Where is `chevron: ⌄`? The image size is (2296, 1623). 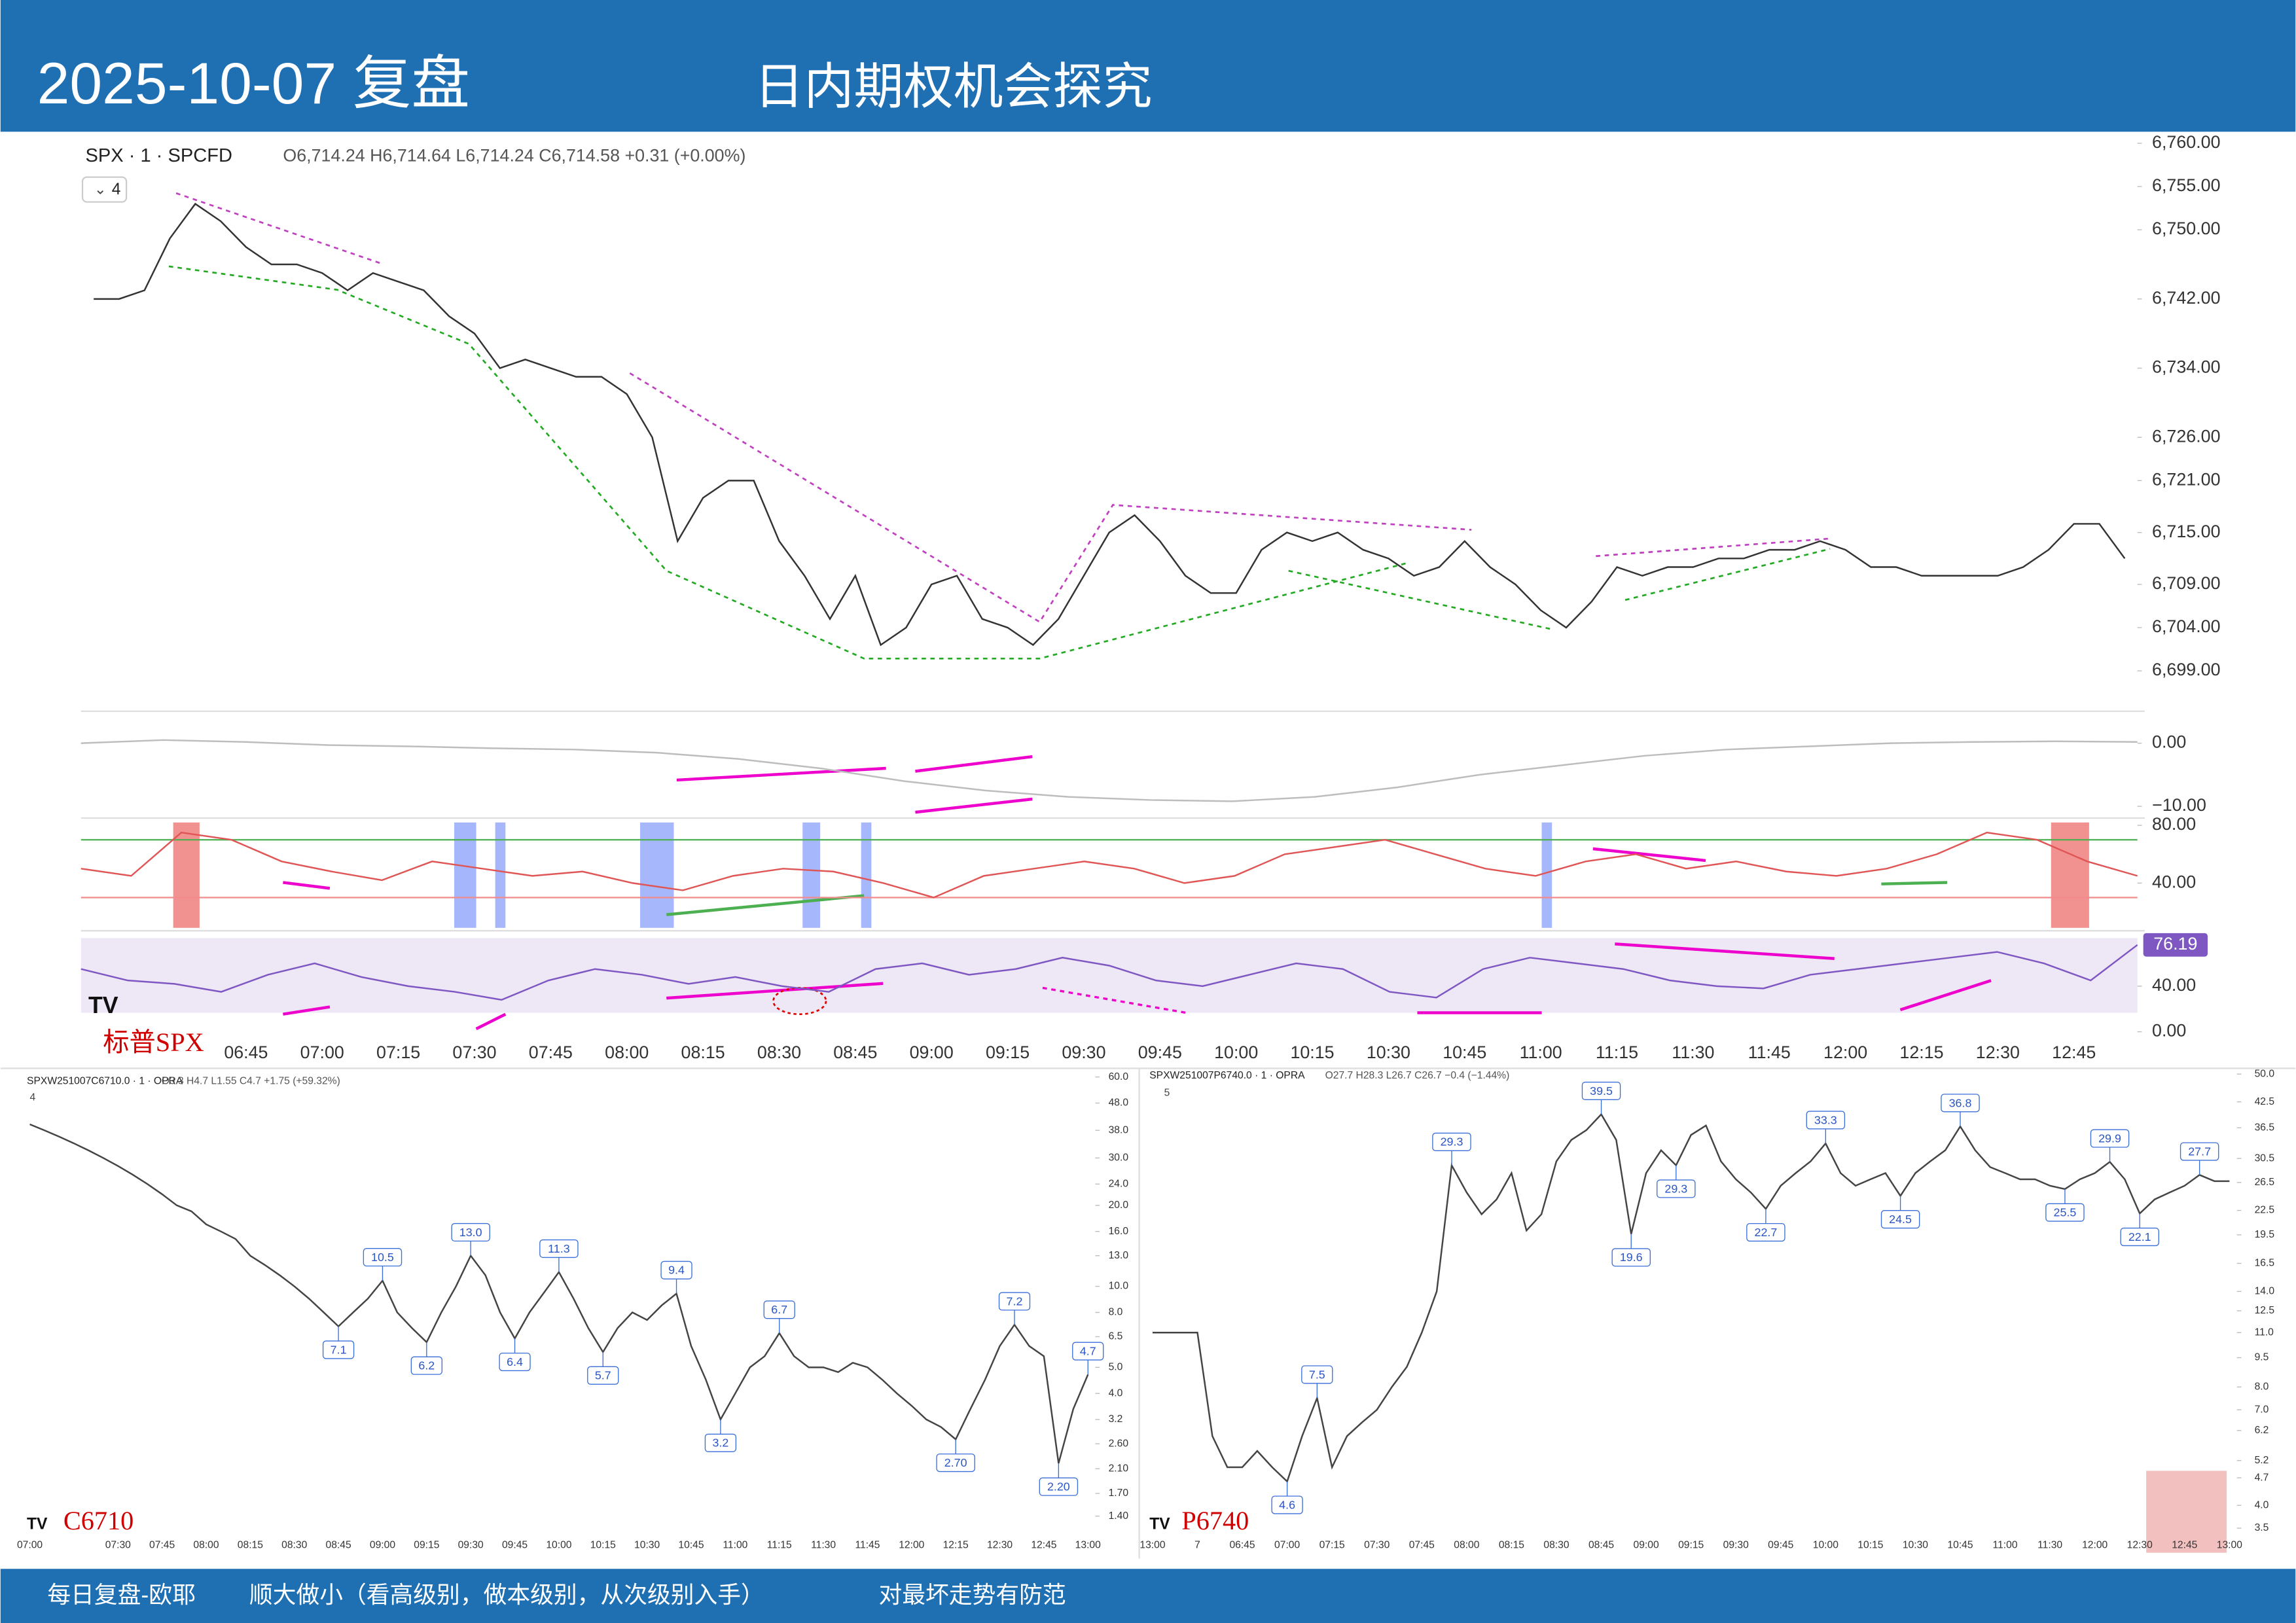 chevron: ⌄ is located at coordinates (100, 189).